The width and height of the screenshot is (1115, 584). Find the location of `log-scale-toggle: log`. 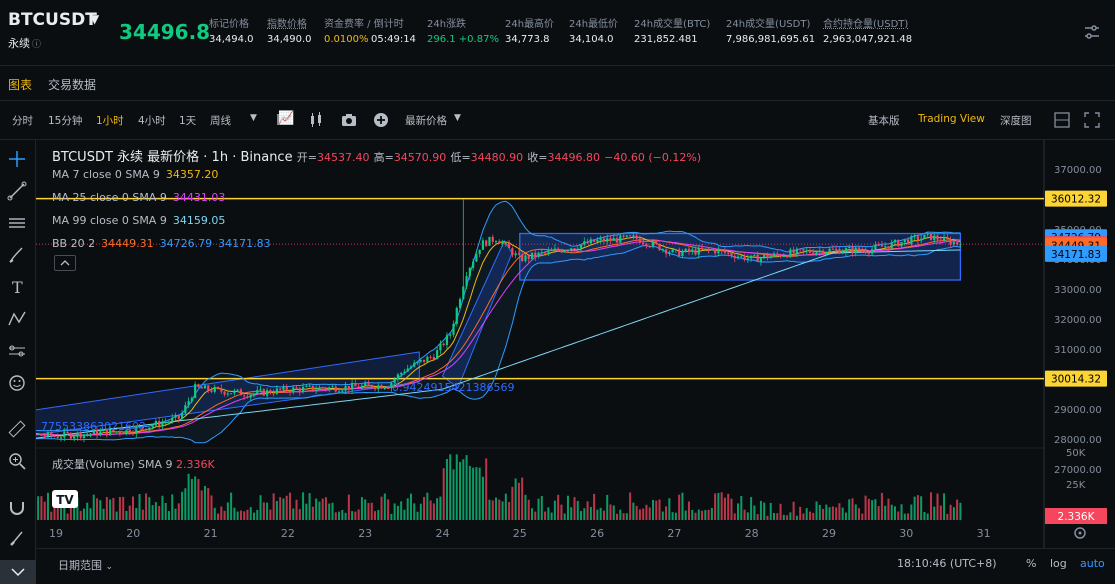

log-scale-toggle: log is located at coordinates (1058, 563).